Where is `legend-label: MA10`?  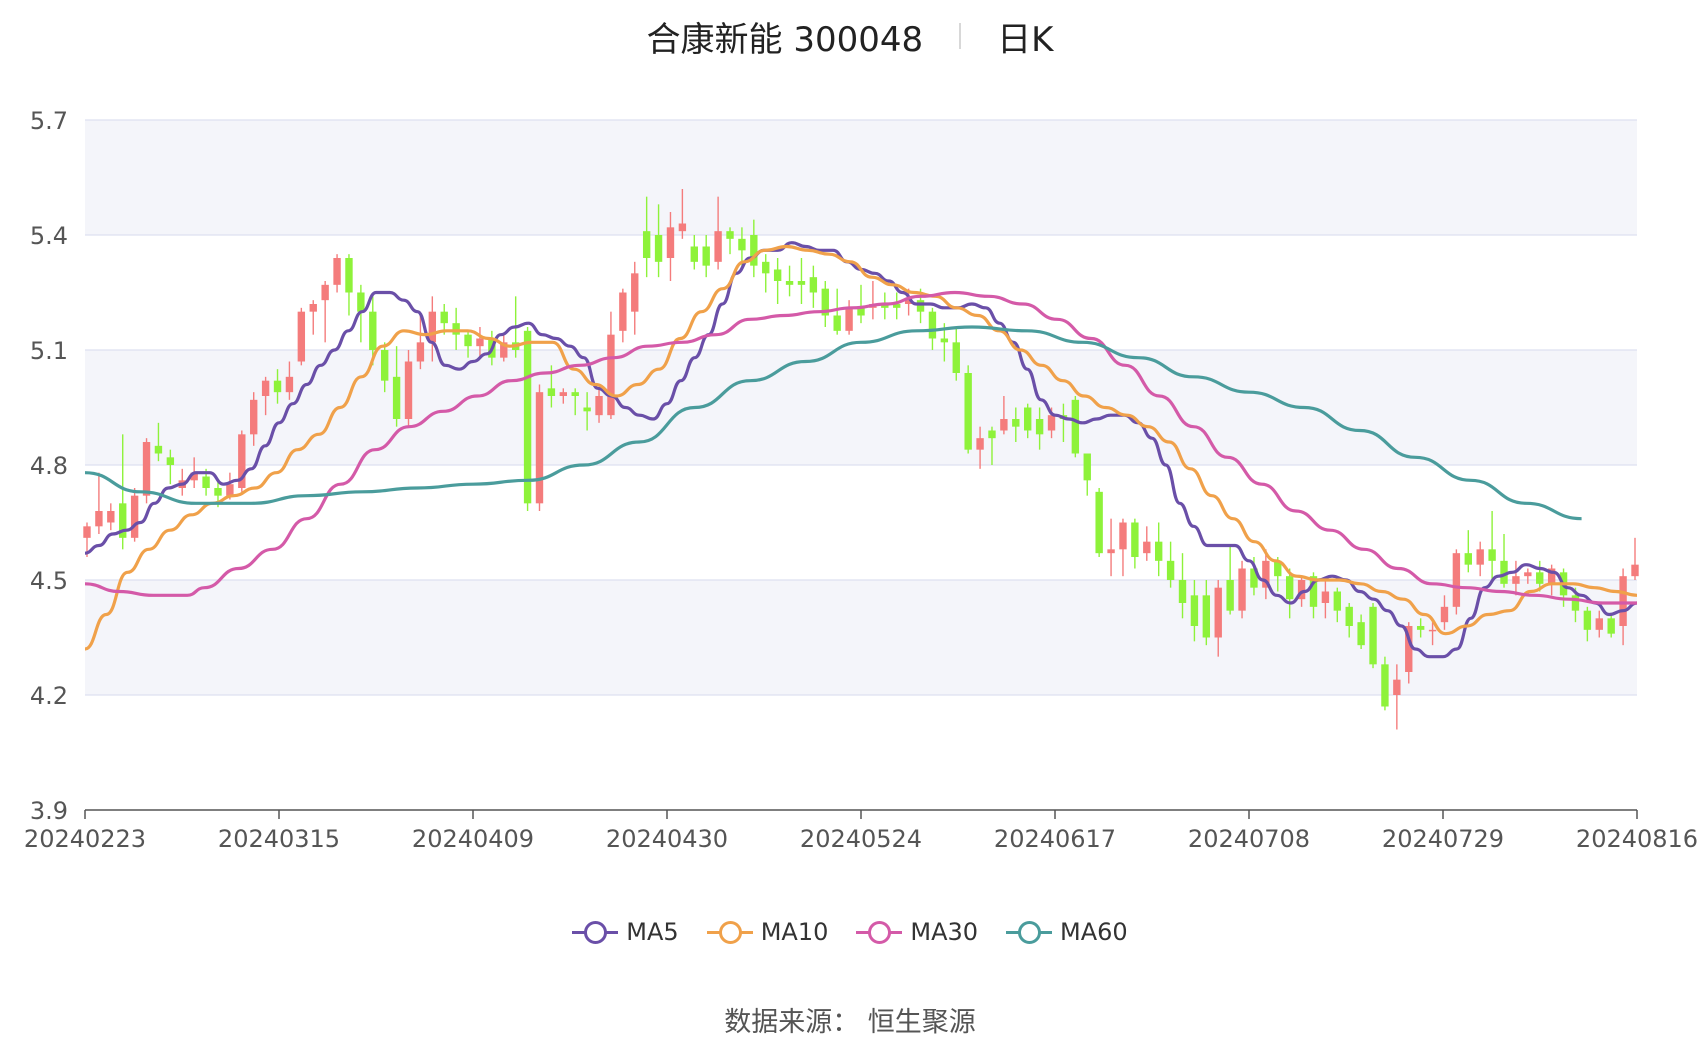
legend-label: MA10 is located at coordinates (794, 932).